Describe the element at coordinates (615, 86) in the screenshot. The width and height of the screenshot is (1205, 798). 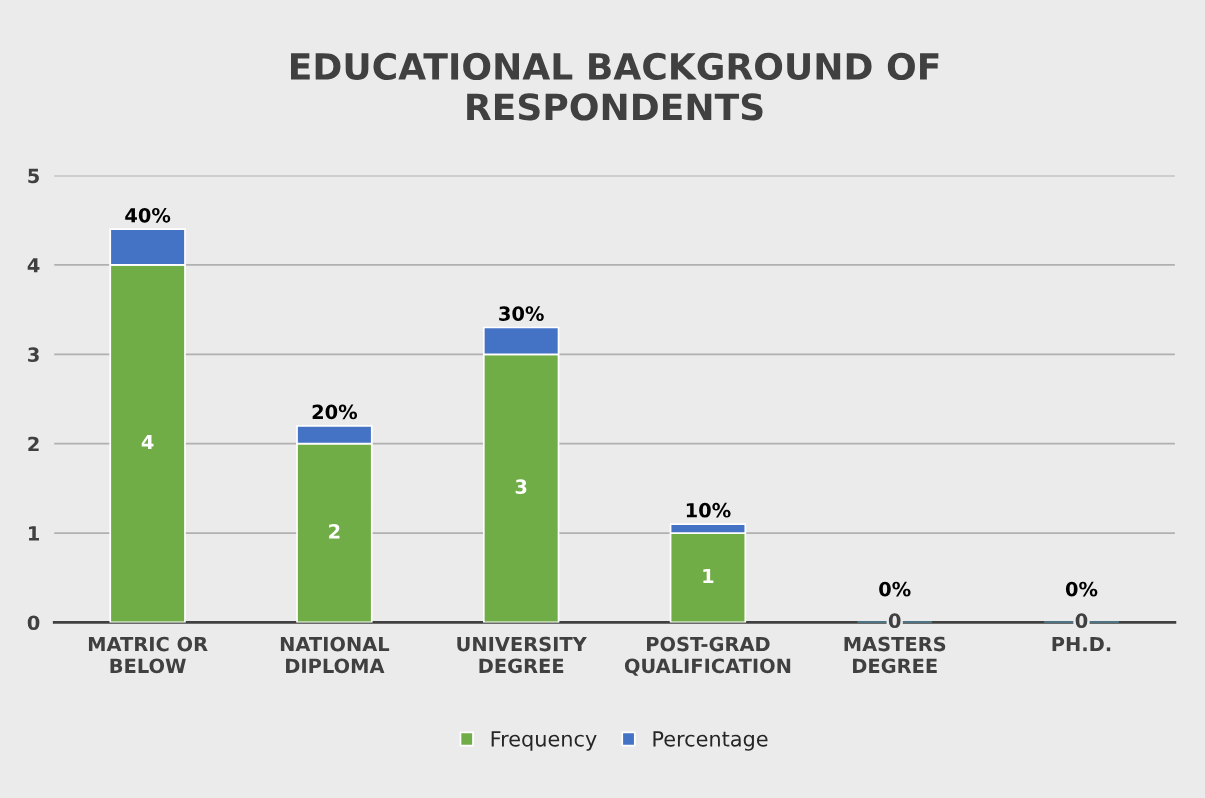
I see `chart-title: EDUCATIONAL BACKGROUND OF RESPONDENTS` at that location.